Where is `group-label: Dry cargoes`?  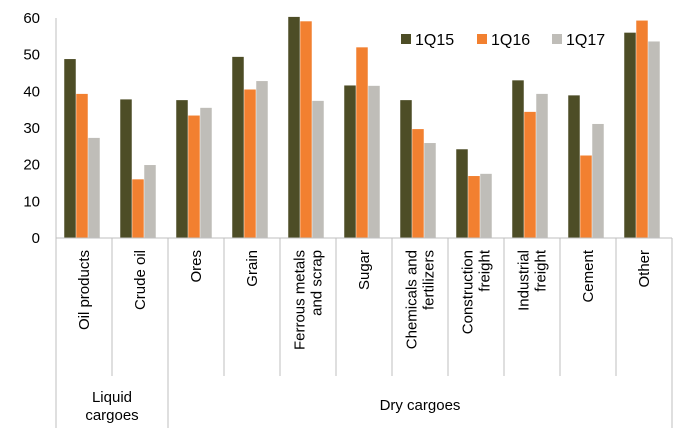 group-label: Dry cargoes is located at coordinates (420, 405).